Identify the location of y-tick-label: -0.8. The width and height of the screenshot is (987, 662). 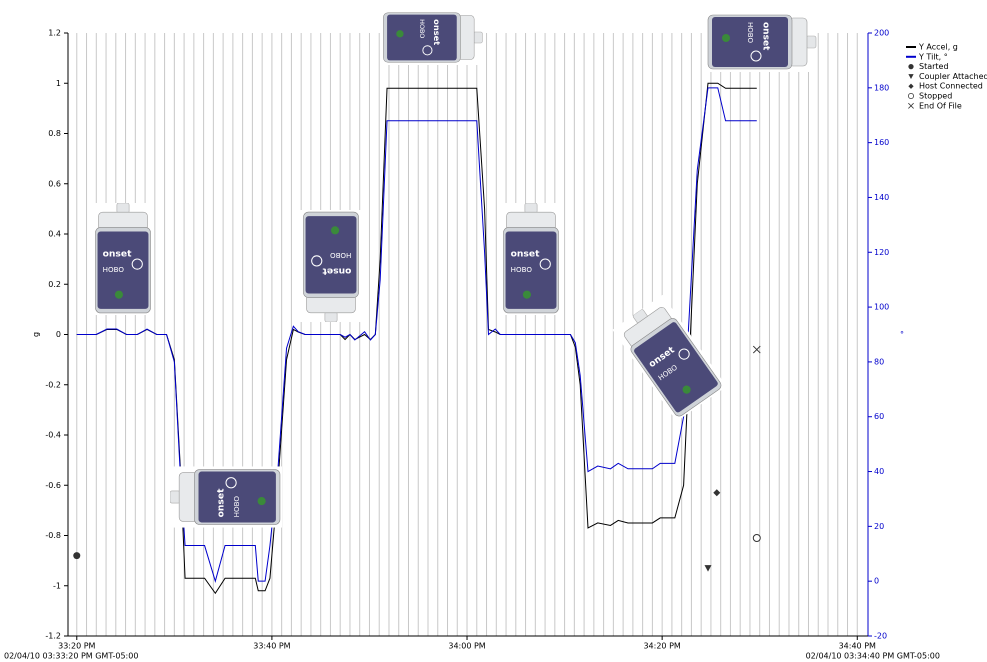
(53, 535).